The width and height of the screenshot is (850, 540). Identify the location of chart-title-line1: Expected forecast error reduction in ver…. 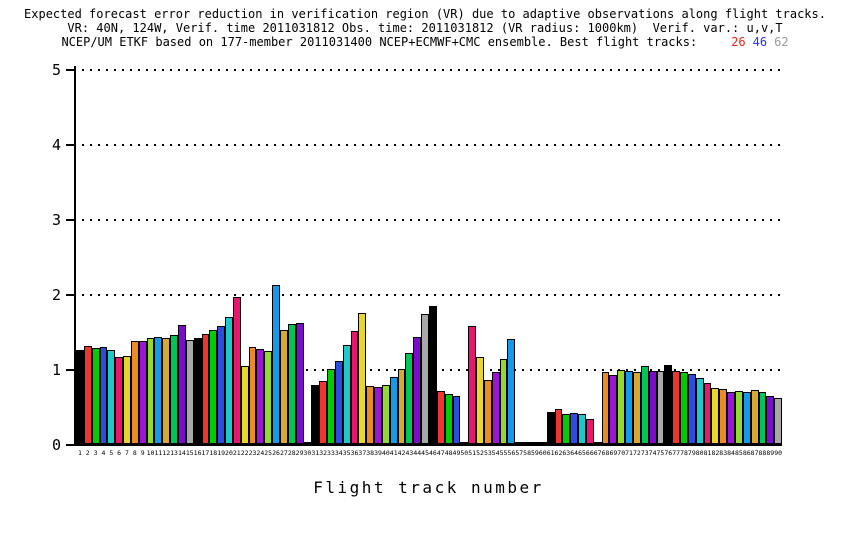
(425, 14).